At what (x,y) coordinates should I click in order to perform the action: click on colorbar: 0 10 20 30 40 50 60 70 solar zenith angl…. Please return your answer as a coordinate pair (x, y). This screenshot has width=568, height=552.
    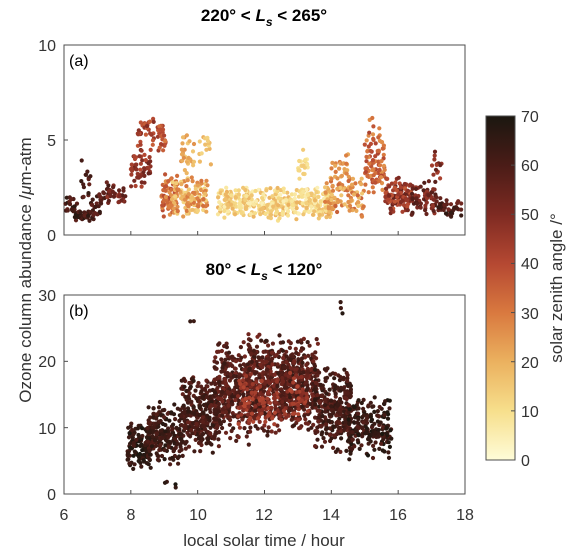
    Looking at the image, I should click on (525, 289).